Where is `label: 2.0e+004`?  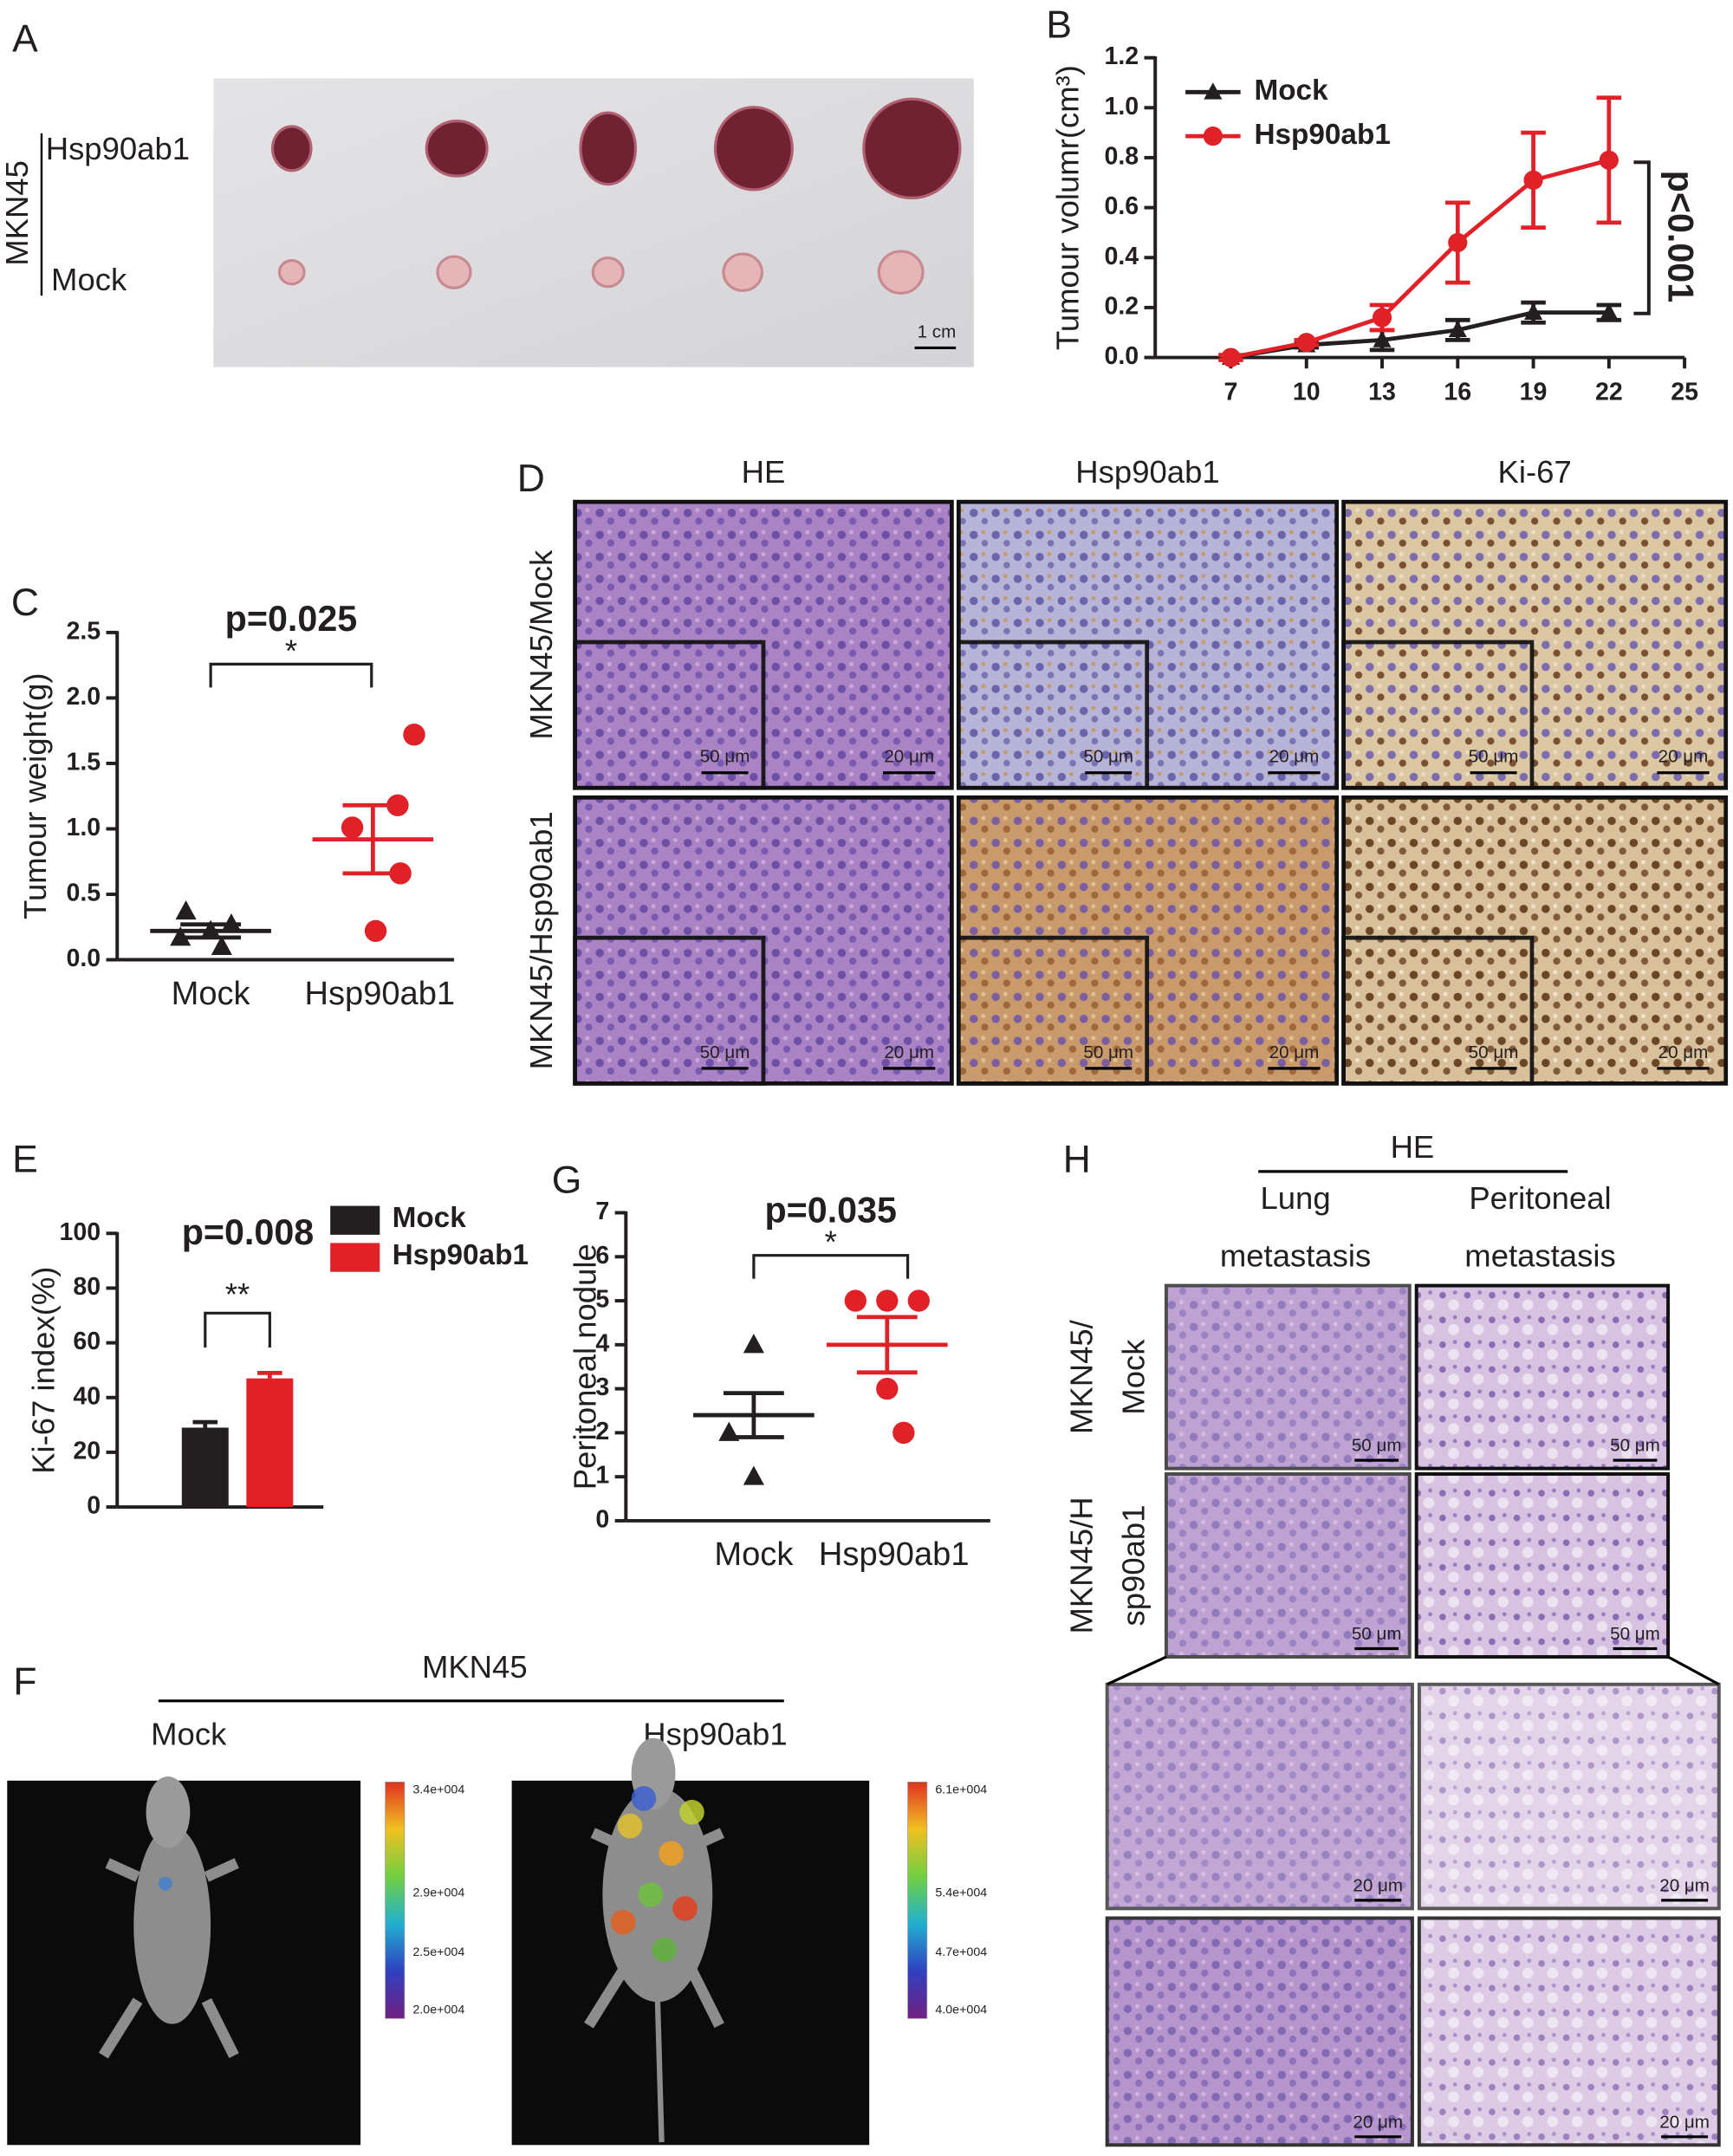
label: 2.0e+004 is located at coordinates (438, 2010).